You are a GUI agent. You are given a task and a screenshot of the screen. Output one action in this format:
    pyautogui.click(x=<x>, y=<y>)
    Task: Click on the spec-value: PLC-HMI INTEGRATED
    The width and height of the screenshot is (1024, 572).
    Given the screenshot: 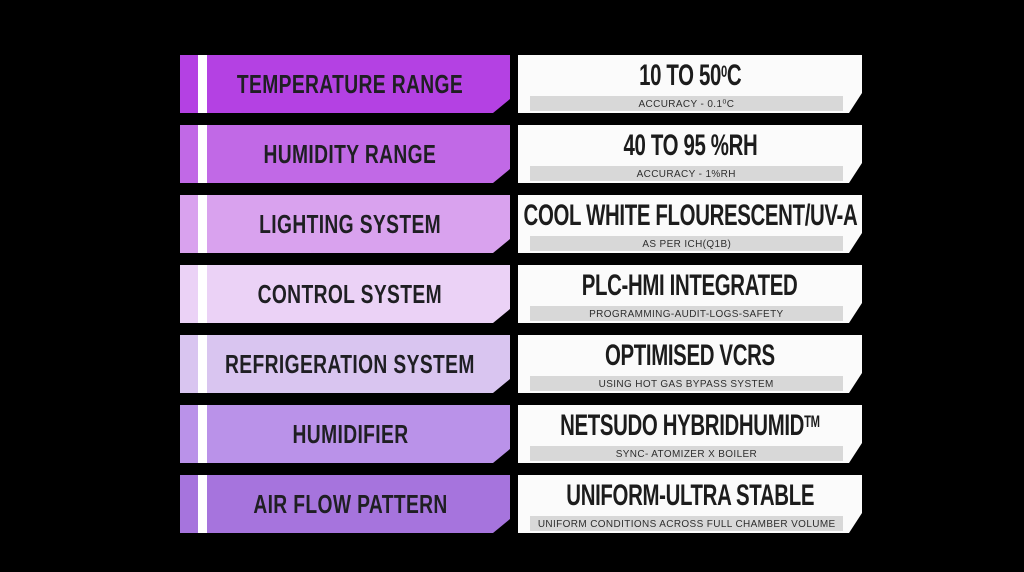 What is the action you would take?
    pyautogui.click(x=690, y=285)
    